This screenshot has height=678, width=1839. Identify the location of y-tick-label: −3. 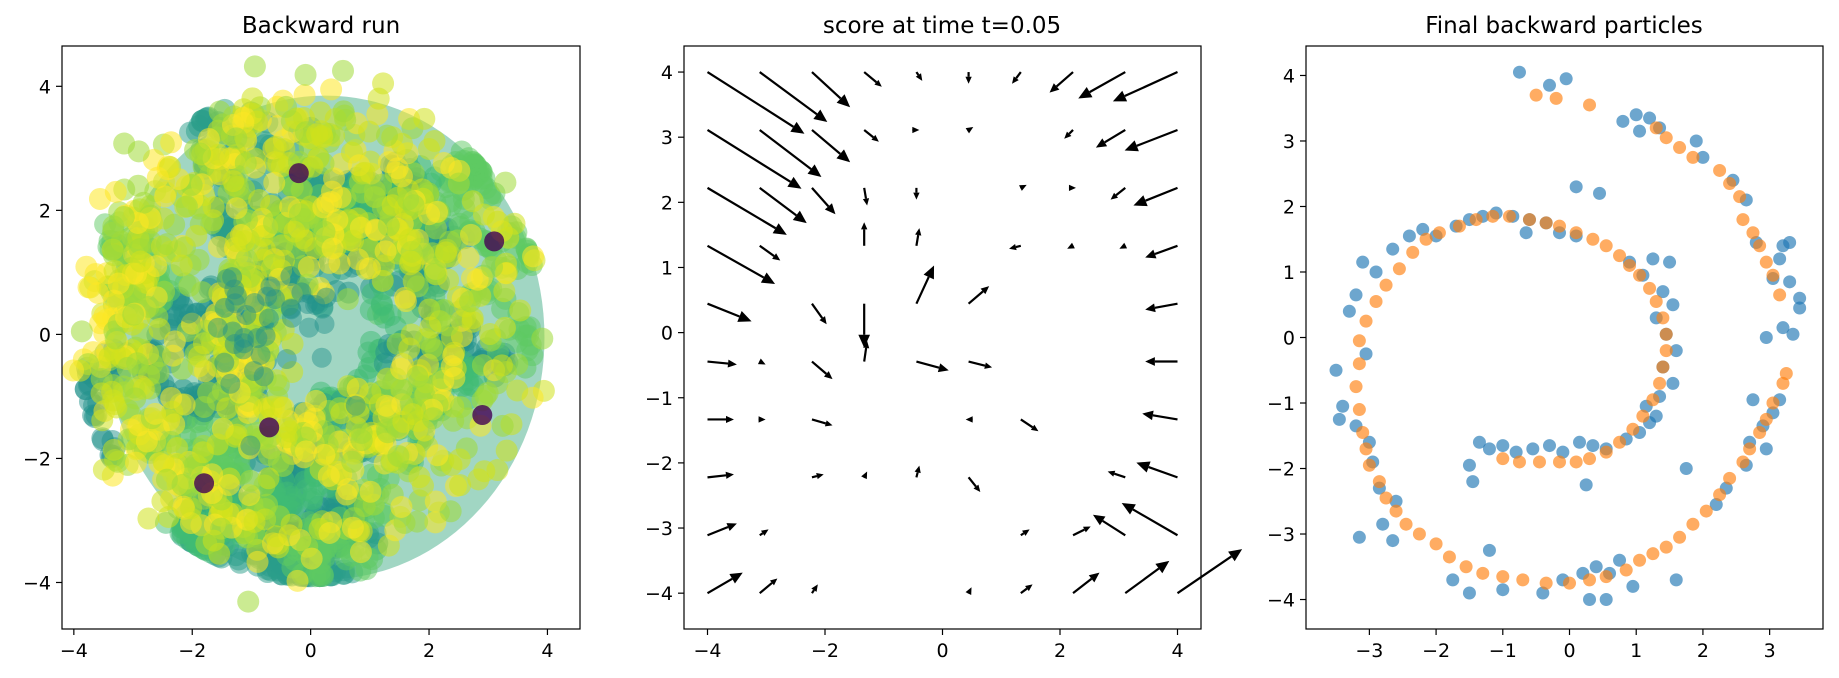
(659, 529).